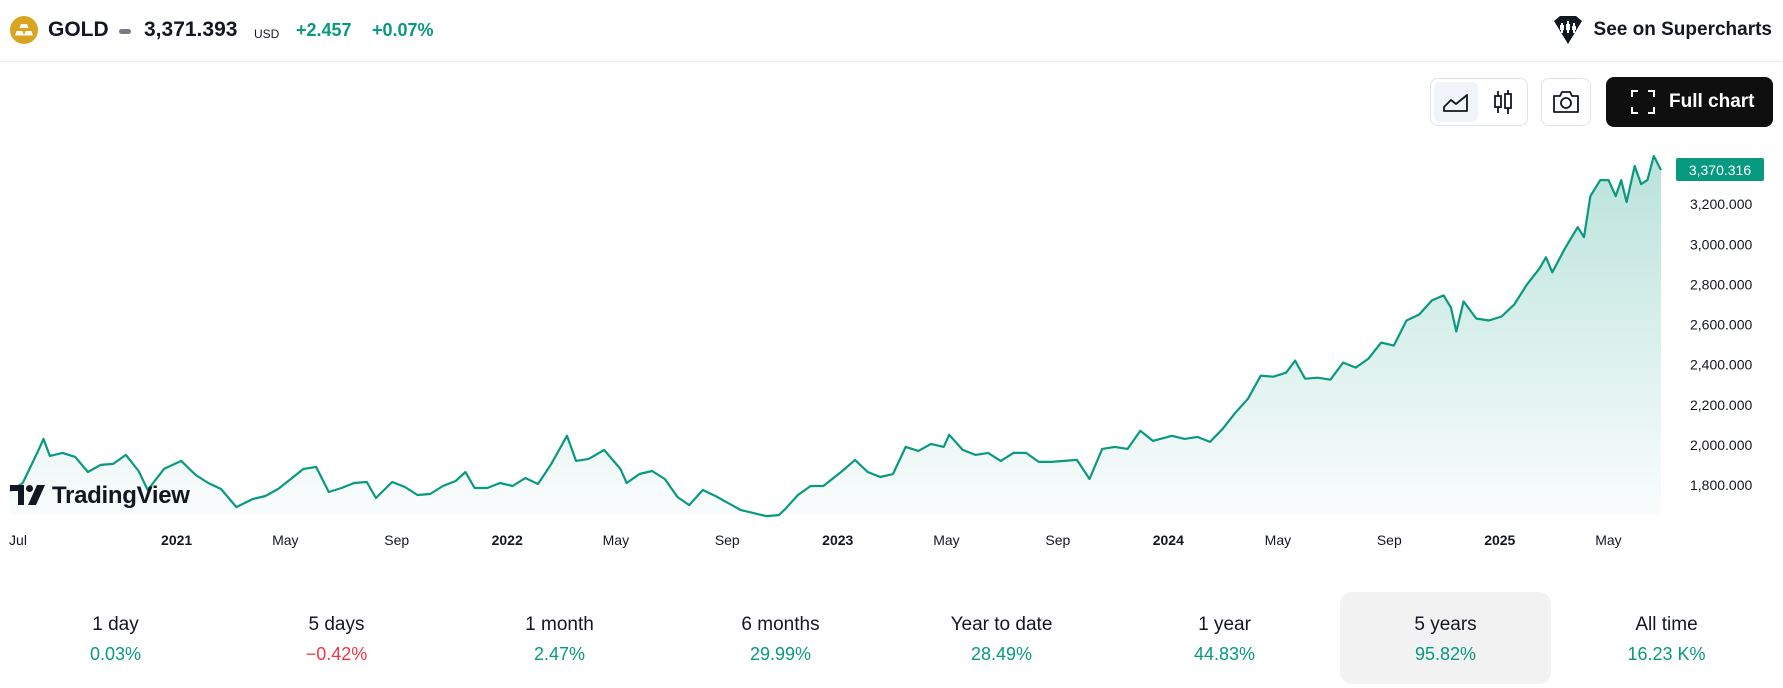 This screenshot has height=688, width=1783. What do you see at coordinates (336, 654) in the screenshot?
I see `period-change: −0.42%` at bounding box center [336, 654].